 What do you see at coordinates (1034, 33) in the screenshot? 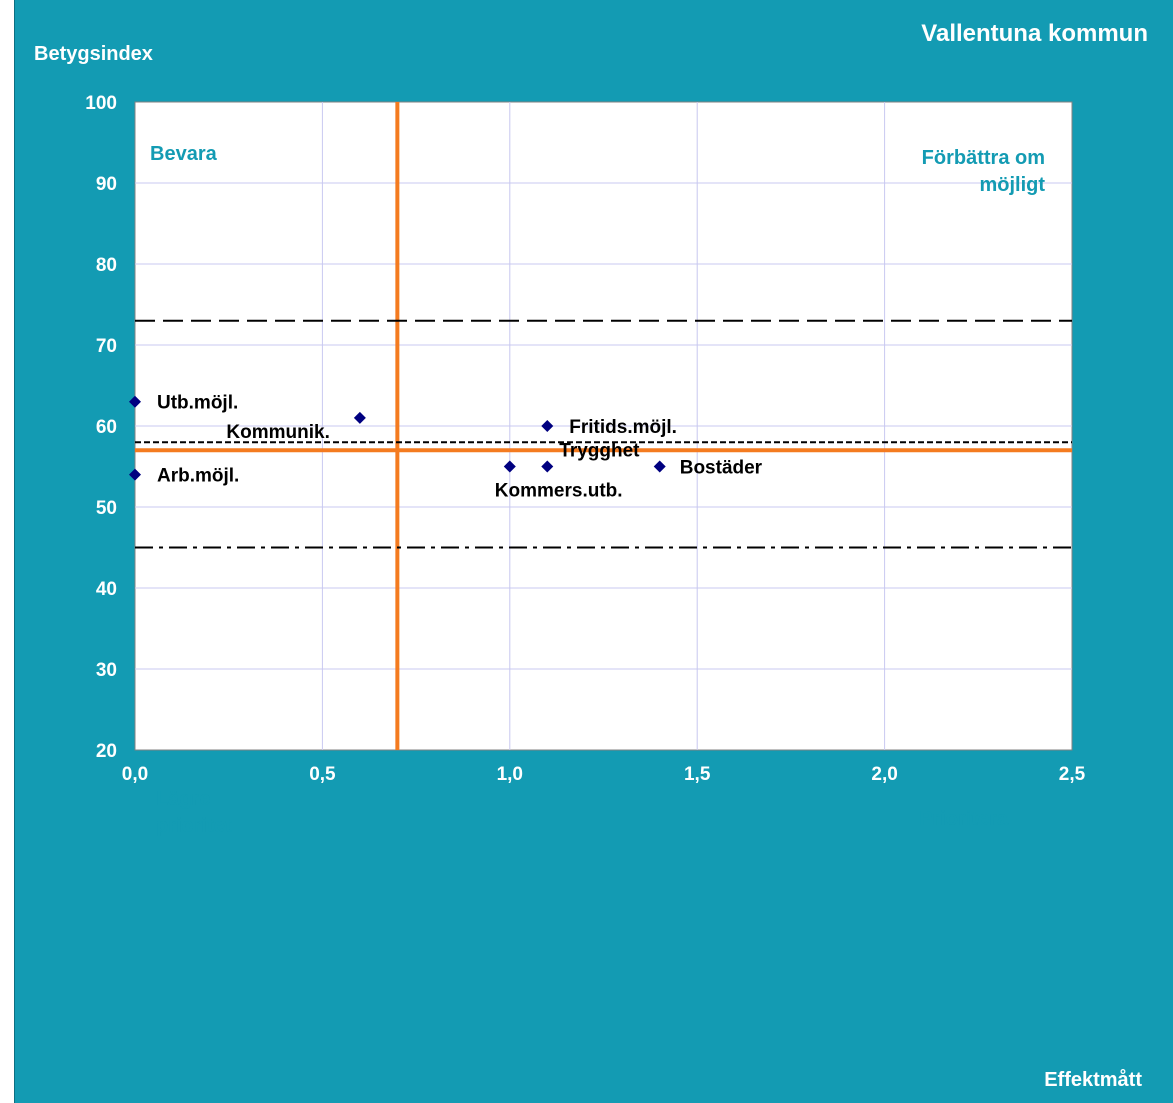
I see `chart-title: Vallentuna kommun` at bounding box center [1034, 33].